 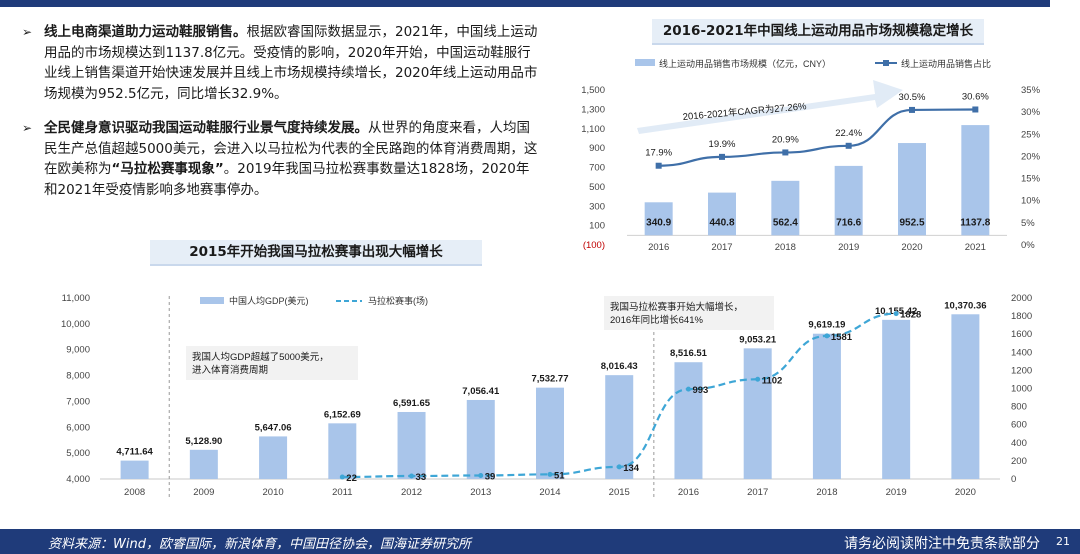 What do you see at coordinates (1031, 156) in the screenshot?
I see `right-axis-tick: 20%` at bounding box center [1031, 156].